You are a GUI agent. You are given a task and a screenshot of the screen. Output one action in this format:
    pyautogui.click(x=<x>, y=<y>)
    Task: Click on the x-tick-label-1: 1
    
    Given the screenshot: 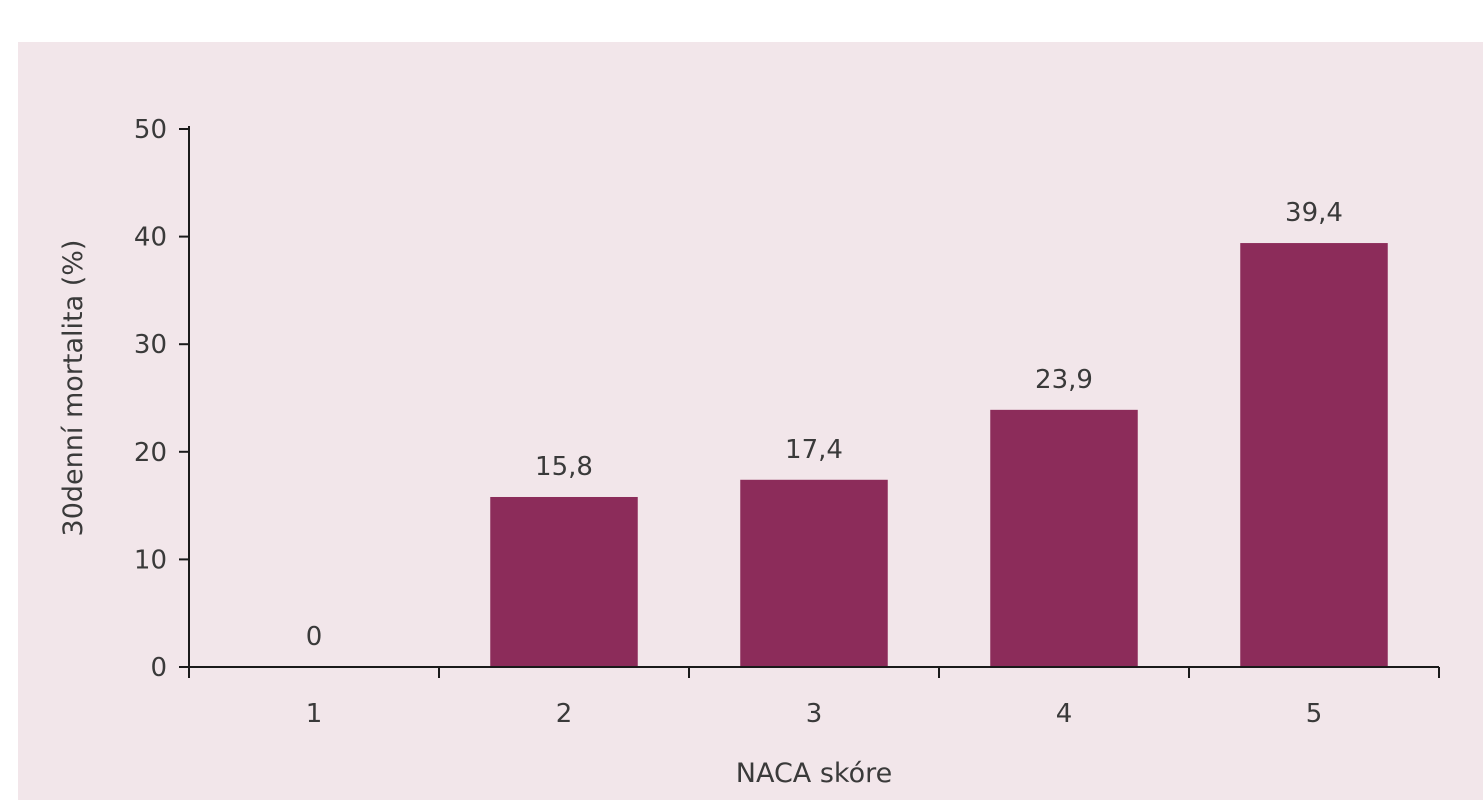 What is the action you would take?
    pyautogui.click(x=314, y=714)
    